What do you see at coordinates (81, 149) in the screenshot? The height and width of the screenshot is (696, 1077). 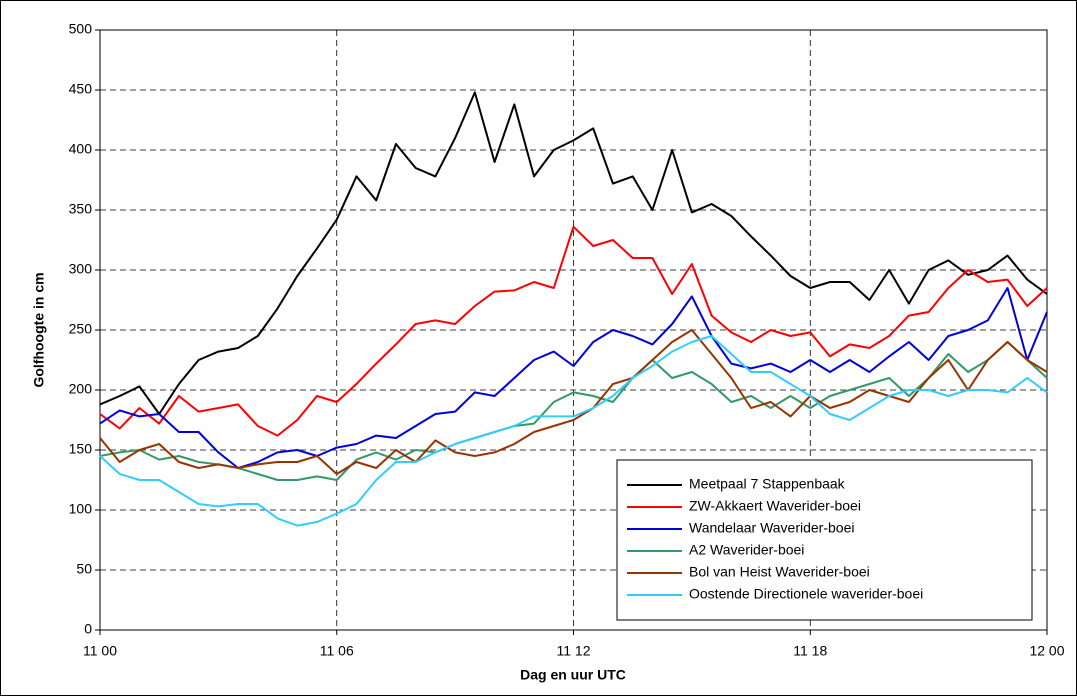 I see `y-tick-label: 400` at bounding box center [81, 149].